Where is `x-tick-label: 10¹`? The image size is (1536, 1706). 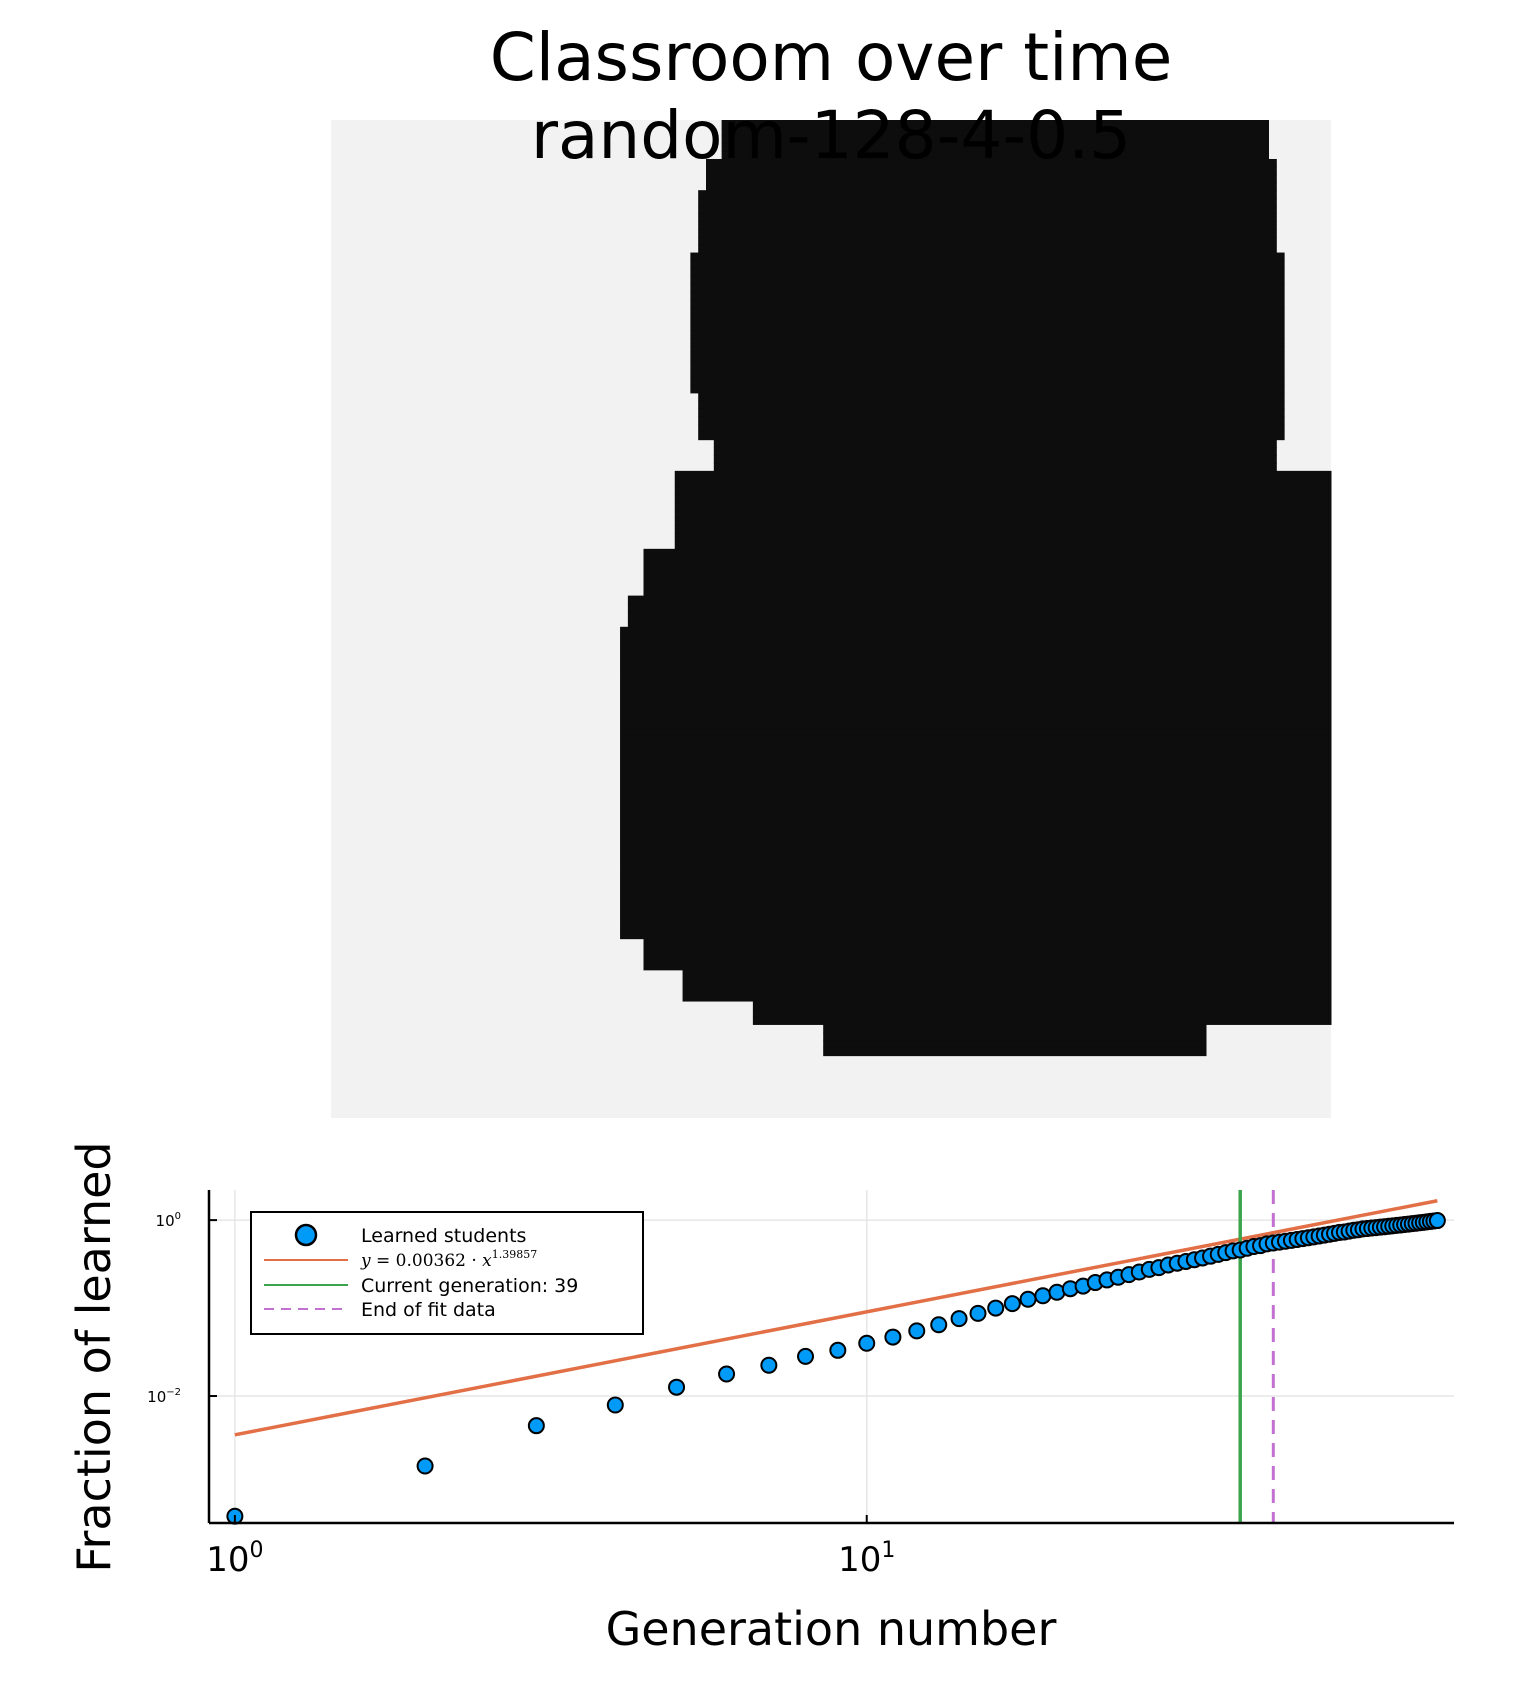
x-tick-label: 10¹ is located at coordinates (866, 1559).